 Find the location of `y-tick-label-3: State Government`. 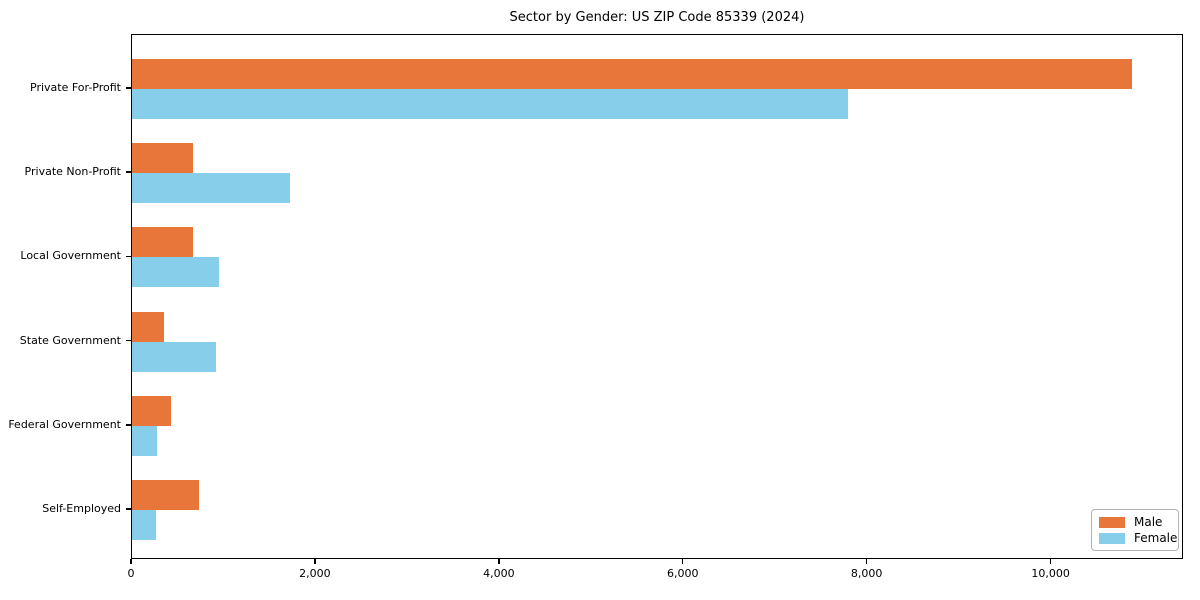

y-tick-label-3: State Government is located at coordinates (70, 340).